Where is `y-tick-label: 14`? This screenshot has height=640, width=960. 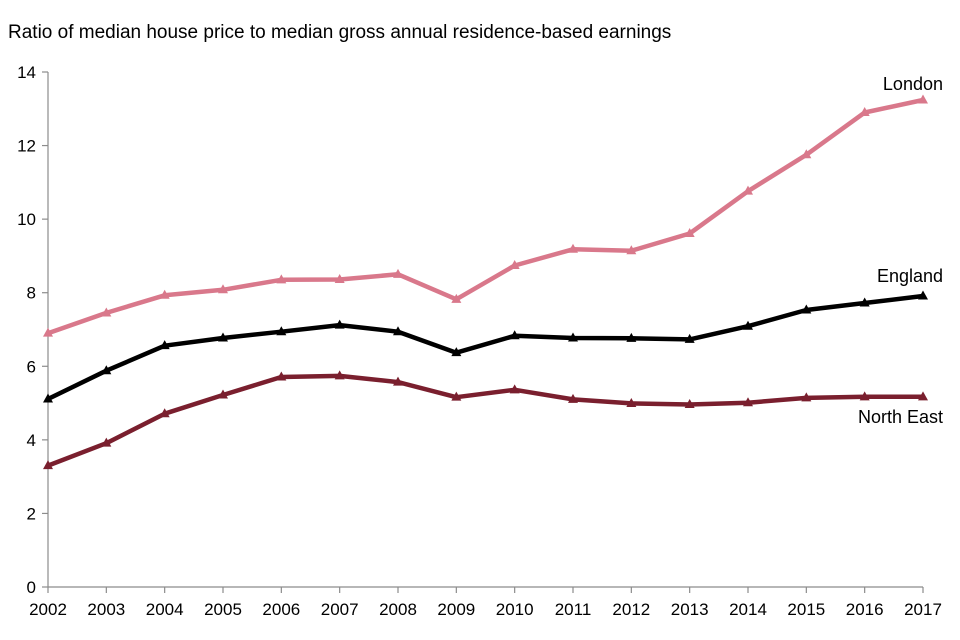 y-tick-label: 14 is located at coordinates (26, 72).